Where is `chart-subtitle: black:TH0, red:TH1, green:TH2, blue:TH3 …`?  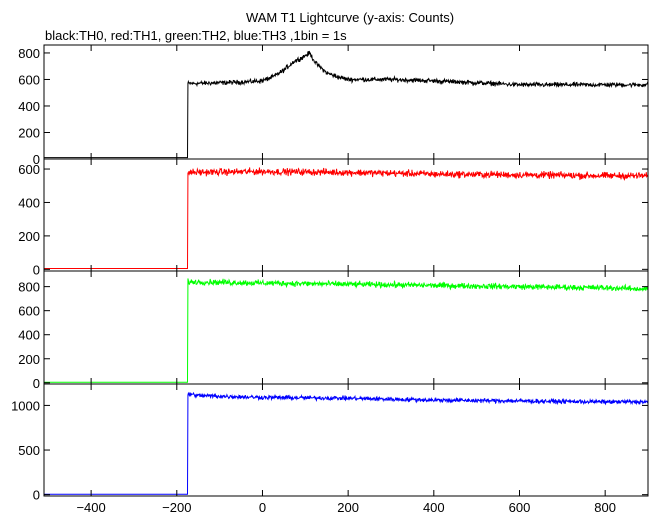 chart-subtitle: black:TH0, red:TH1, green:TH2, blue:TH3 … is located at coordinates (196, 35).